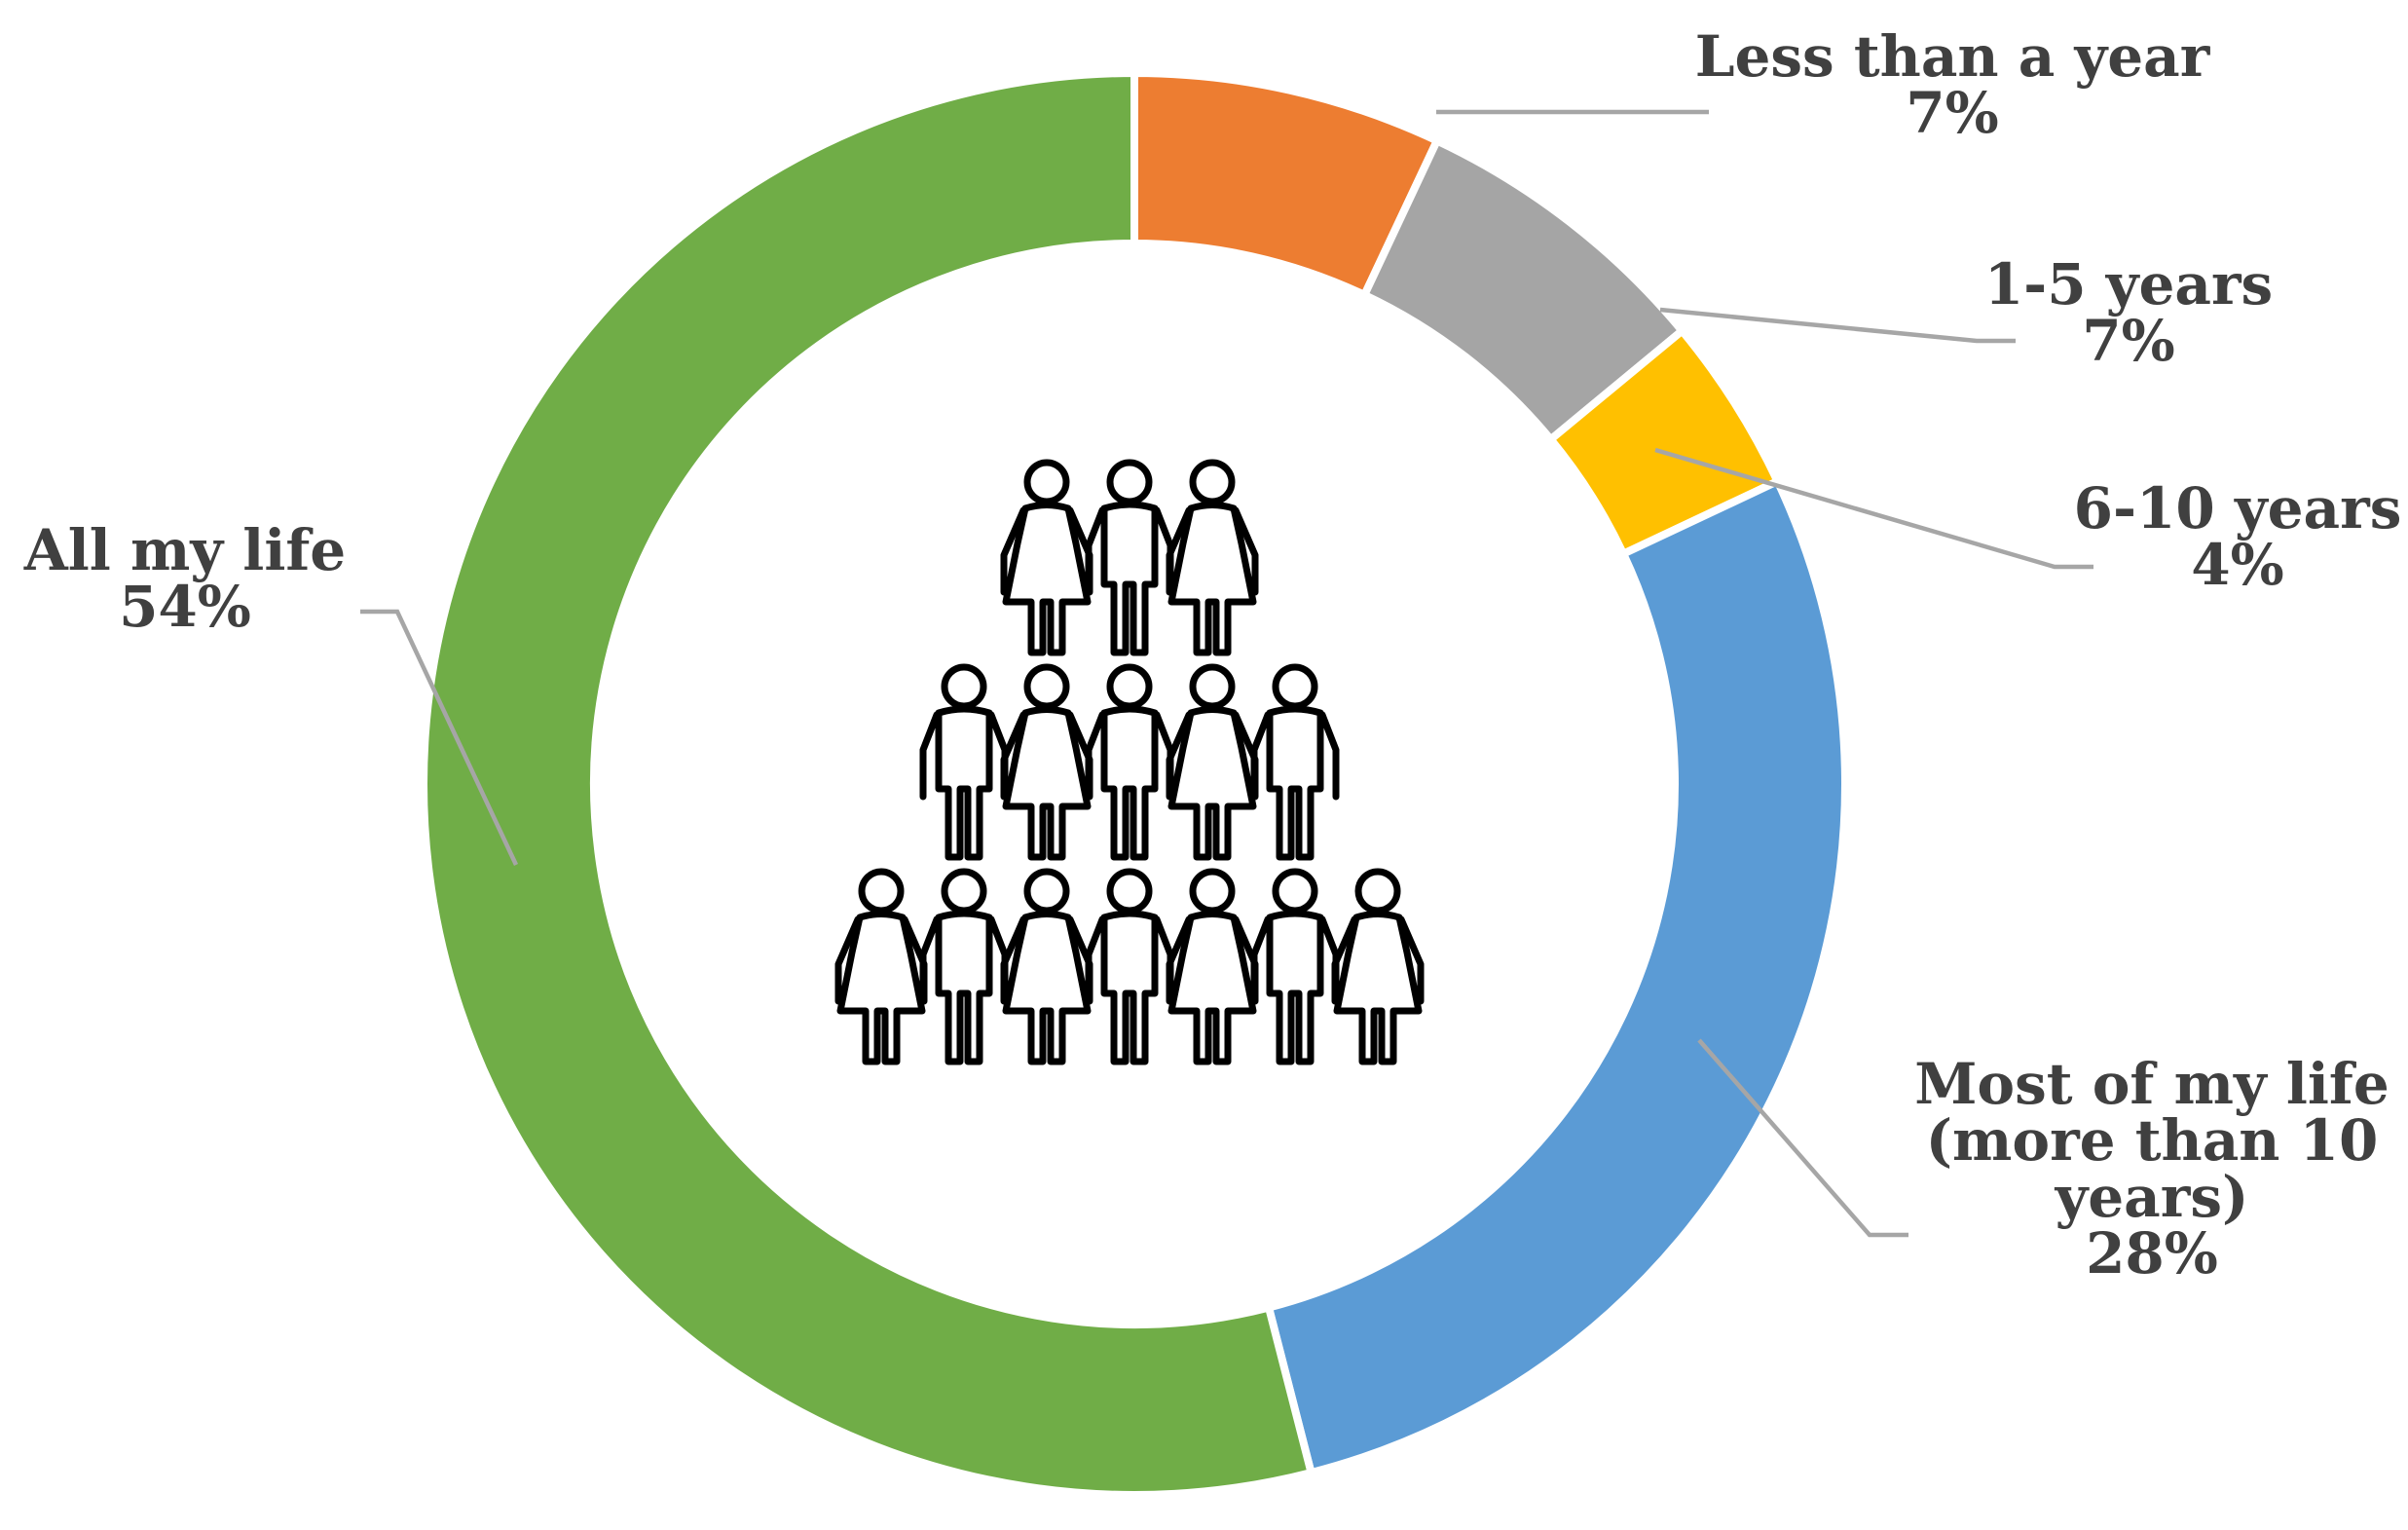 The width and height of the screenshot is (2408, 1530). What do you see at coordinates (1953, 56) in the screenshot?
I see `slice-category-label: Less than a year` at bounding box center [1953, 56].